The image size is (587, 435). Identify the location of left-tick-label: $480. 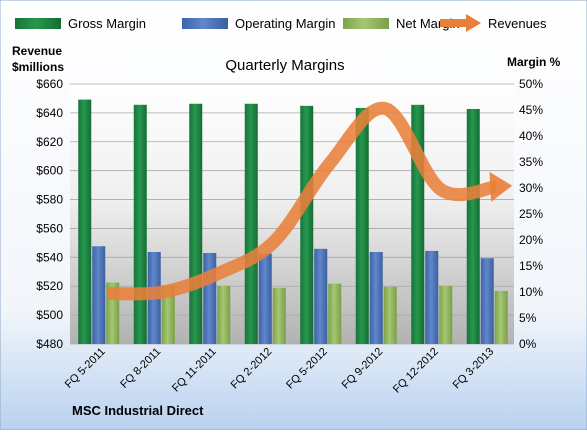
(49, 344).